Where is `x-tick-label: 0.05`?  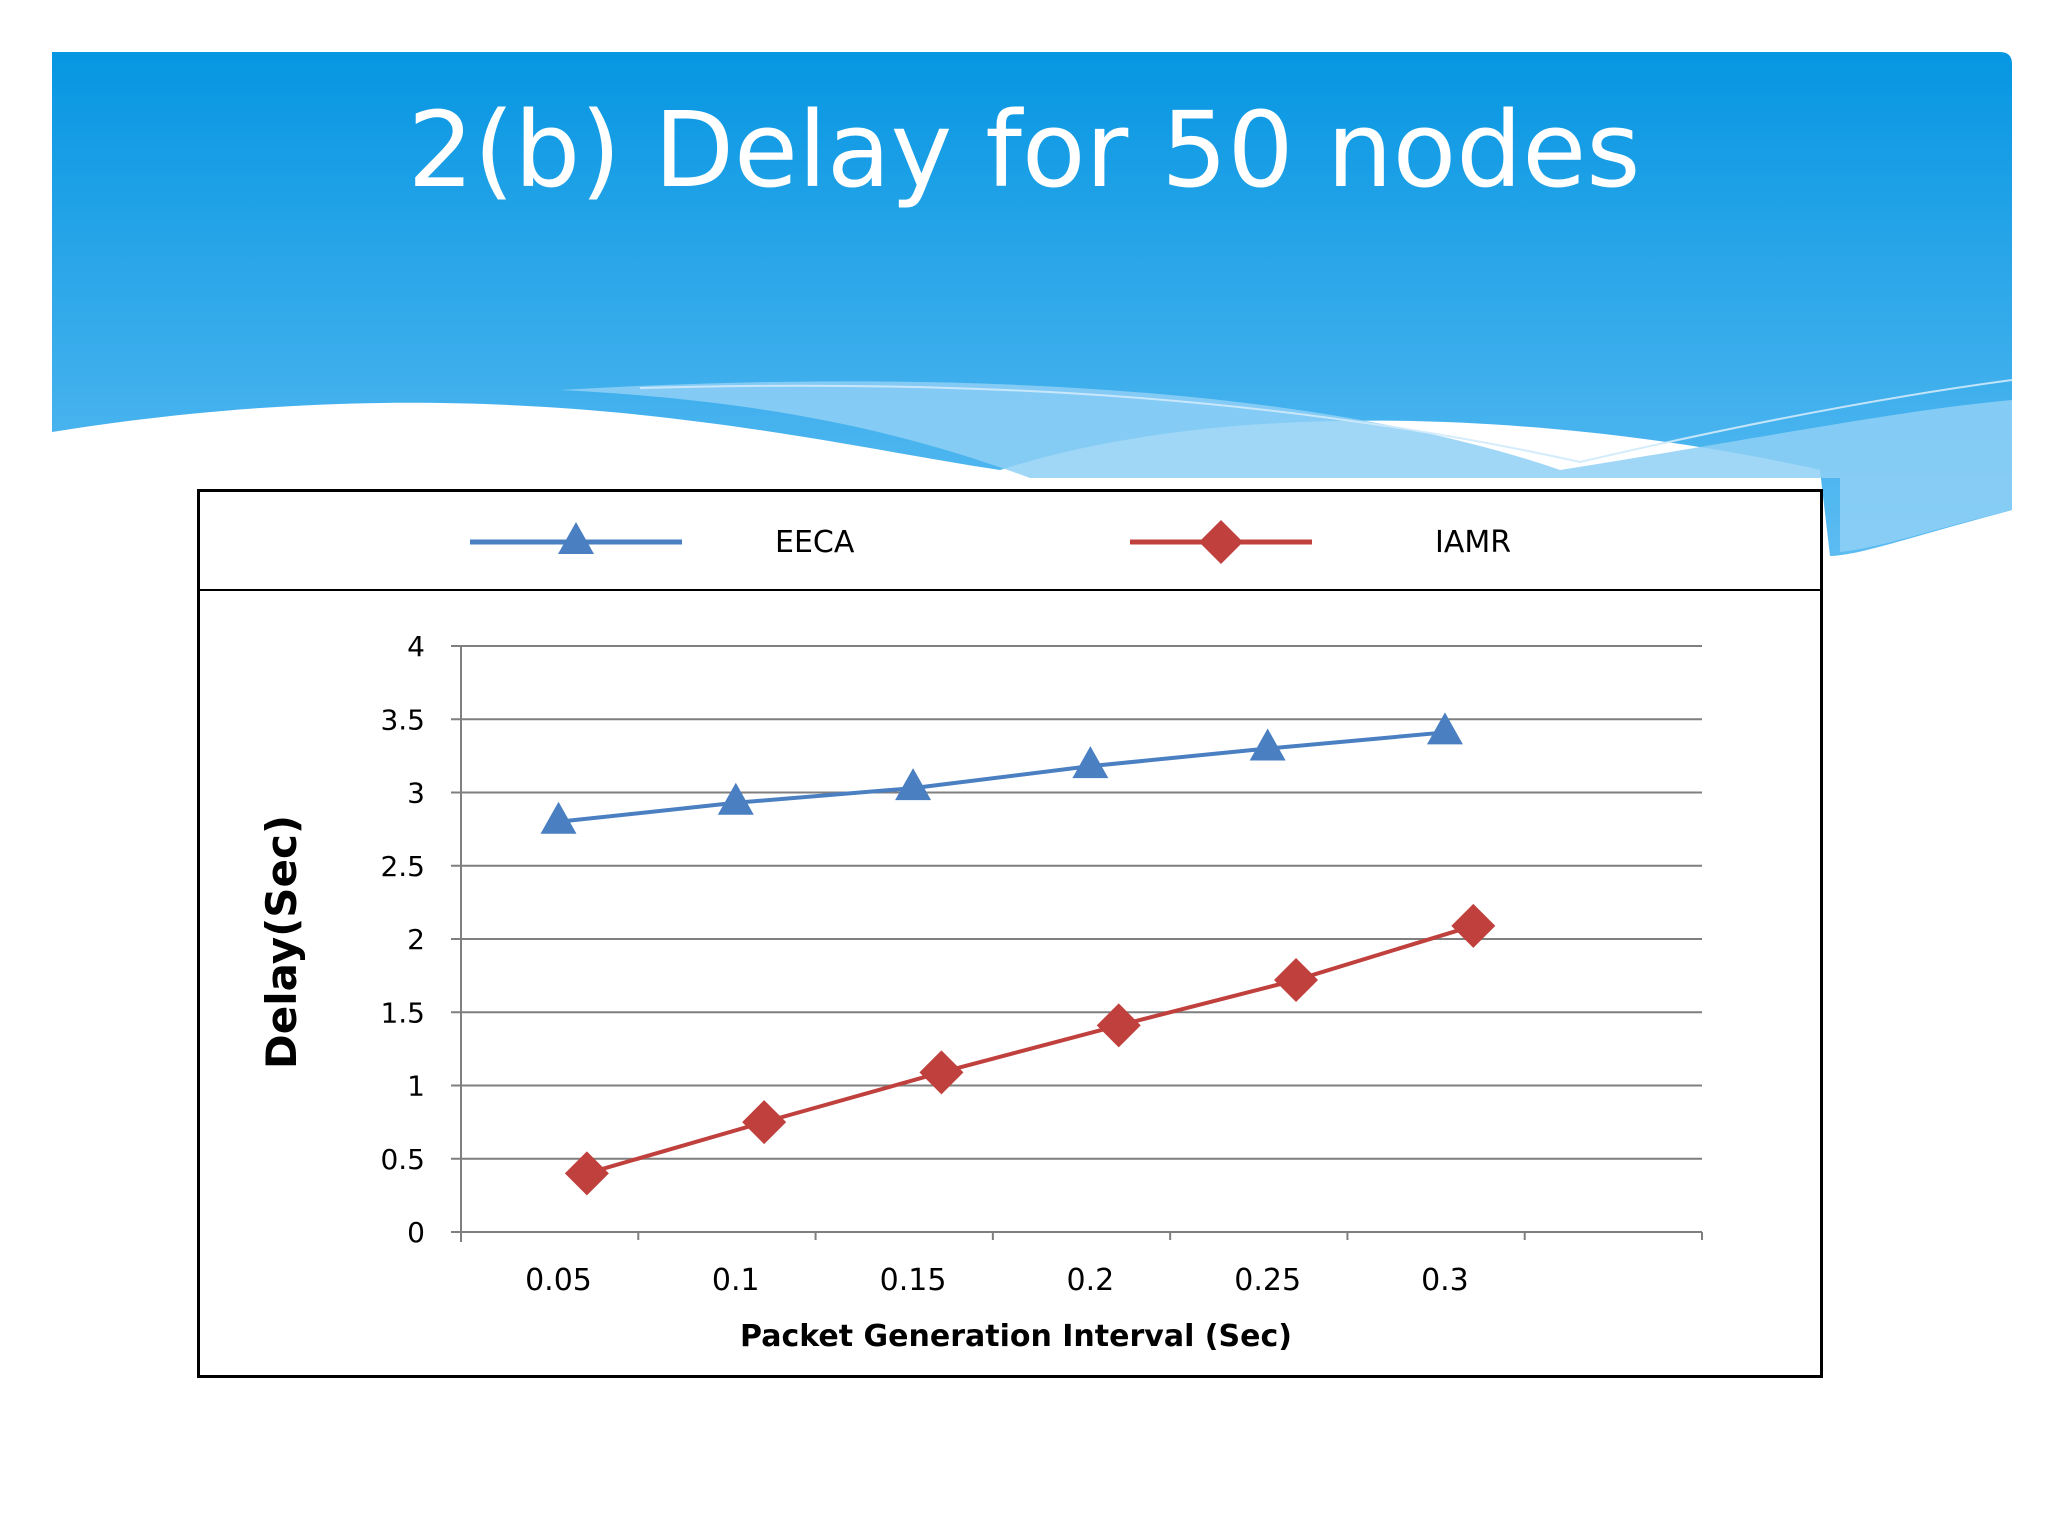 x-tick-label: 0.05 is located at coordinates (558, 1280).